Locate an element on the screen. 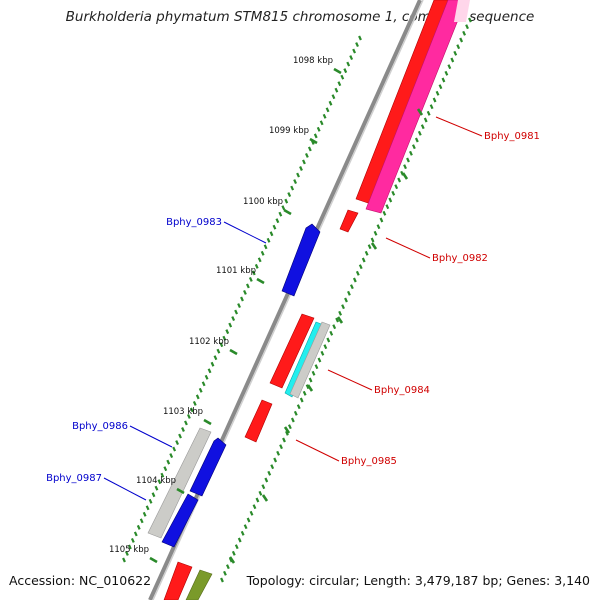 The image size is (600, 600). gene-label: Bphy_0987 is located at coordinates (74, 478).